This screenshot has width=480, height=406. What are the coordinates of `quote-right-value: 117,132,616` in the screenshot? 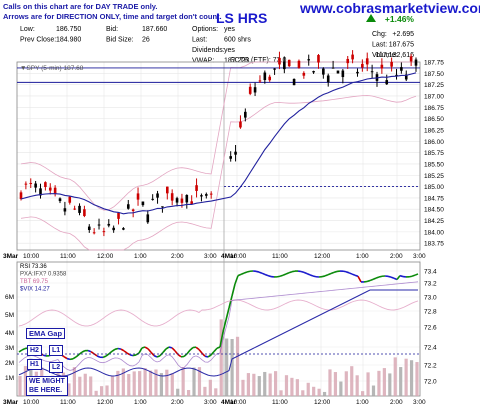 It's located at (395, 55).